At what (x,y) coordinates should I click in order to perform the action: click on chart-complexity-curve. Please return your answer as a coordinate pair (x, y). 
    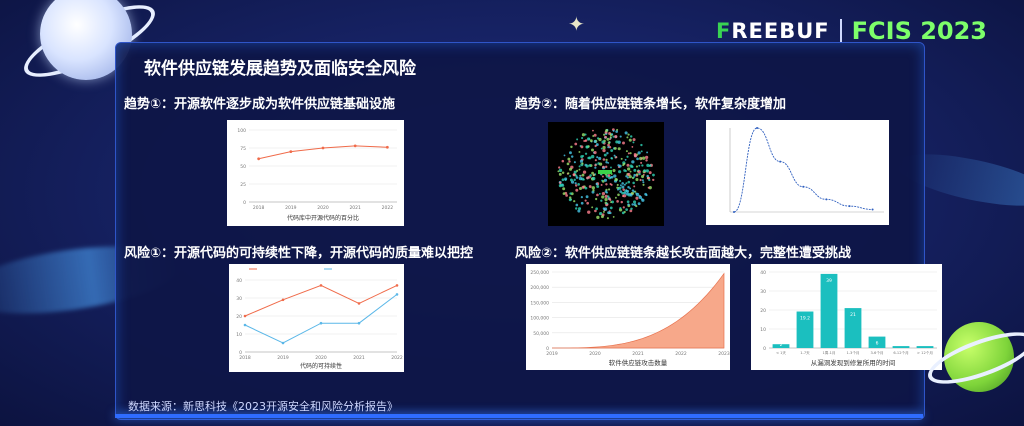
    Looking at the image, I should click on (797, 172).